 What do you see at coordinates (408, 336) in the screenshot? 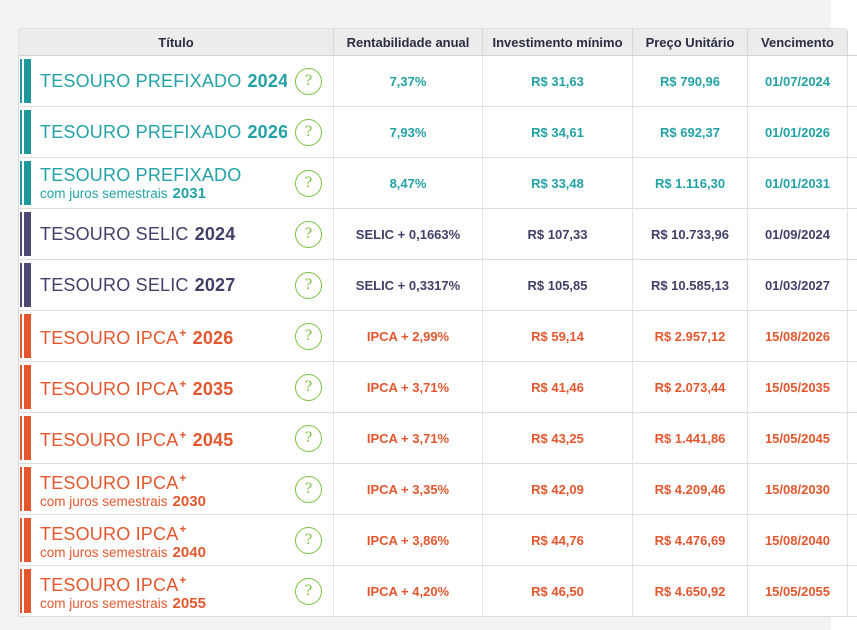
I see `annual-rate: IPCA + 2,99%` at bounding box center [408, 336].